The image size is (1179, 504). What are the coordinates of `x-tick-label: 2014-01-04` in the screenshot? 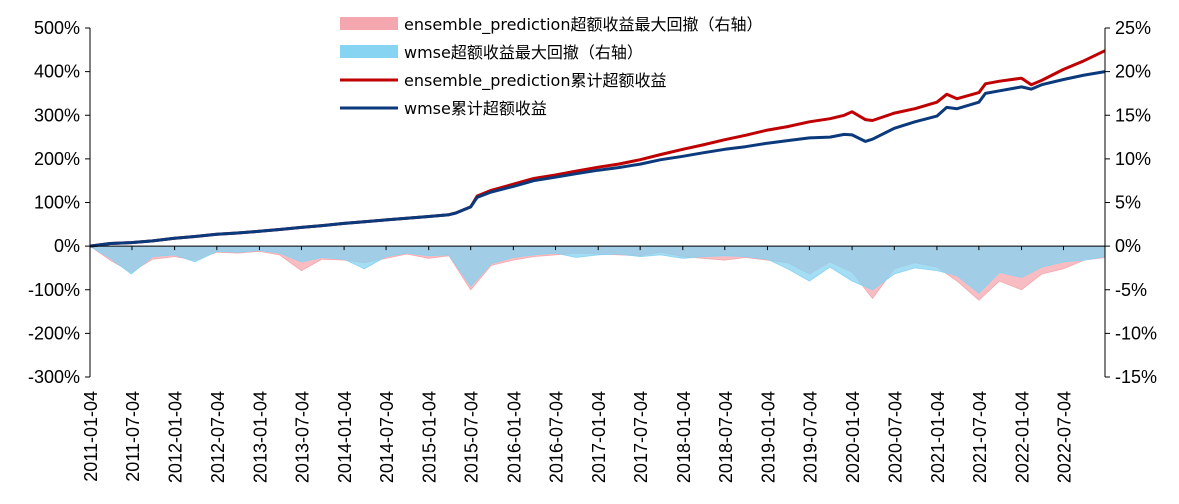 It's located at (345, 437).